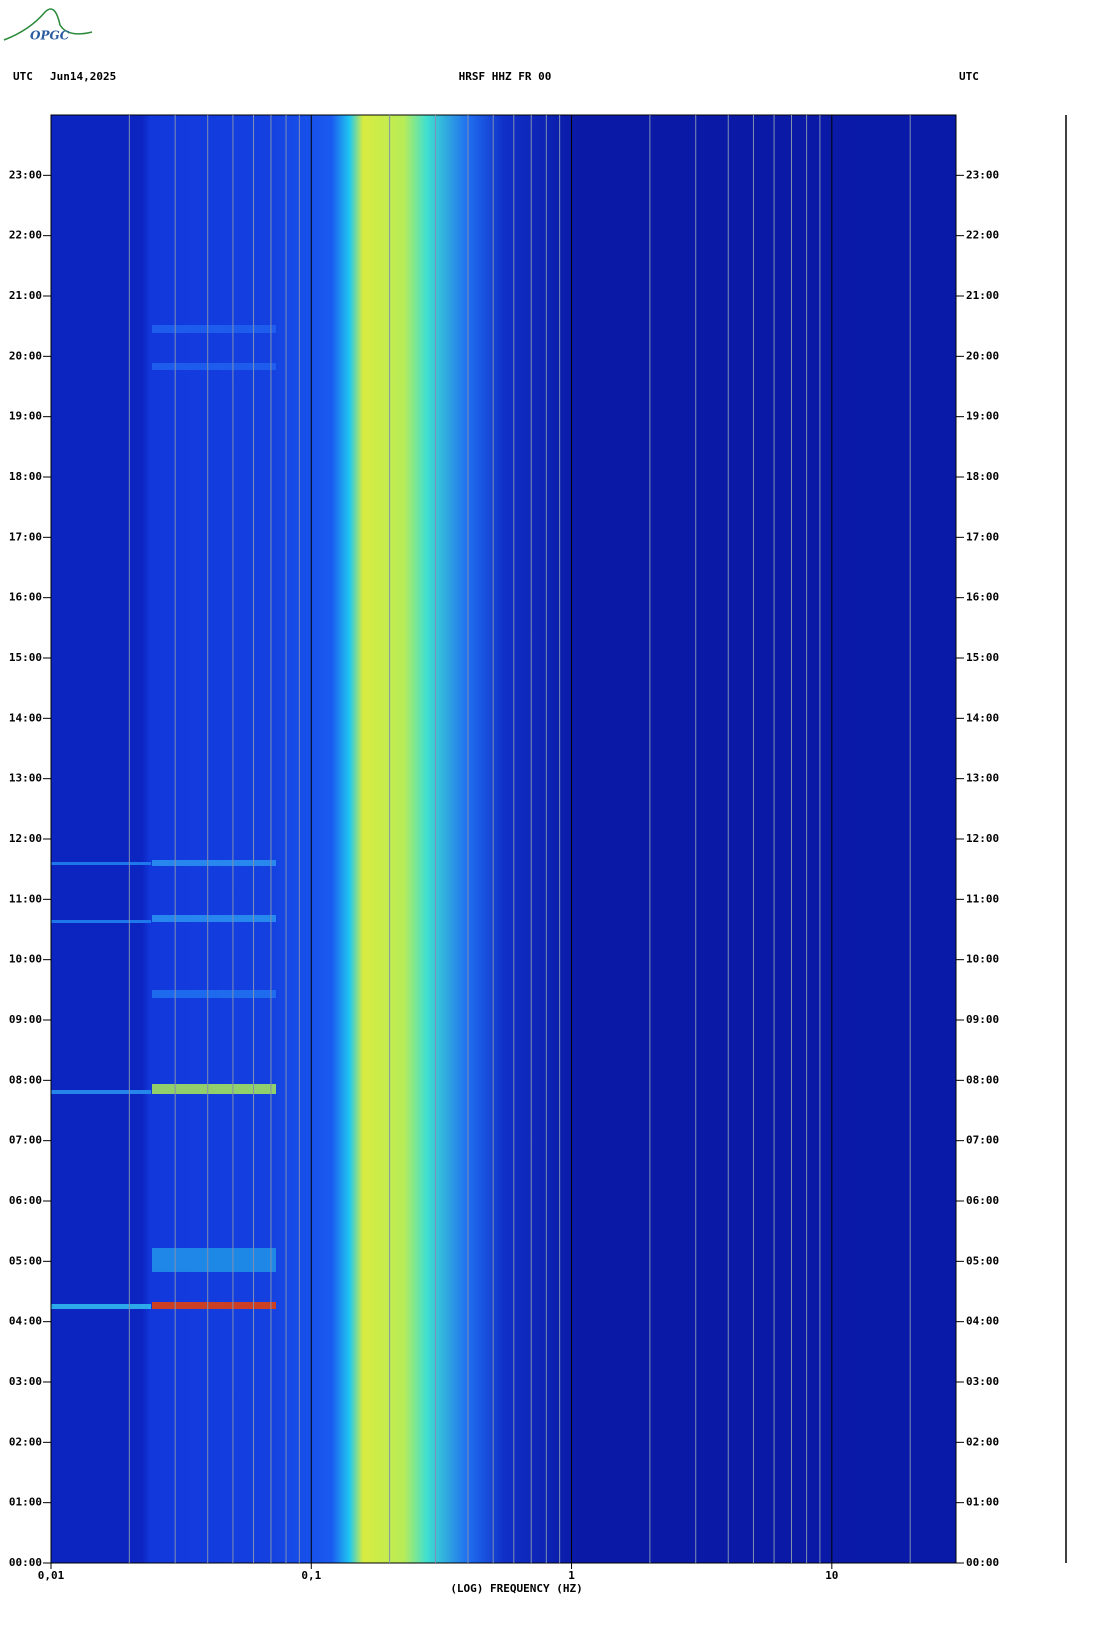  I want to click on logo: OPGC, so click(48, 25).